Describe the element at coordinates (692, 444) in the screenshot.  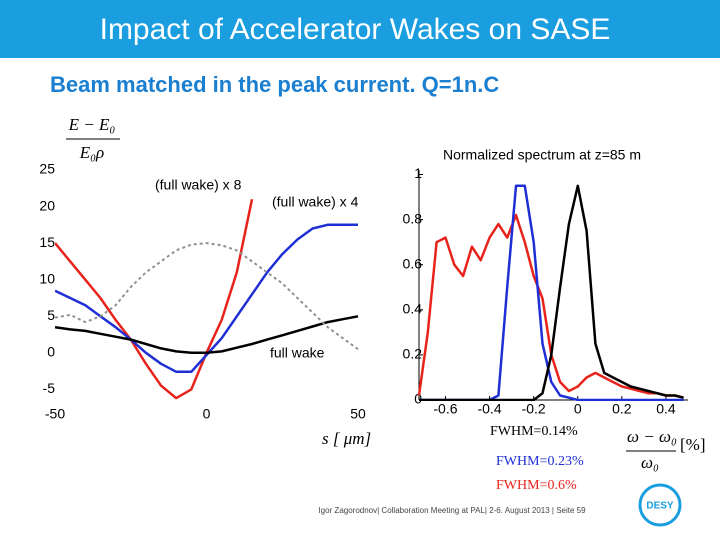
I see `x-label-unit: [%]` at that location.